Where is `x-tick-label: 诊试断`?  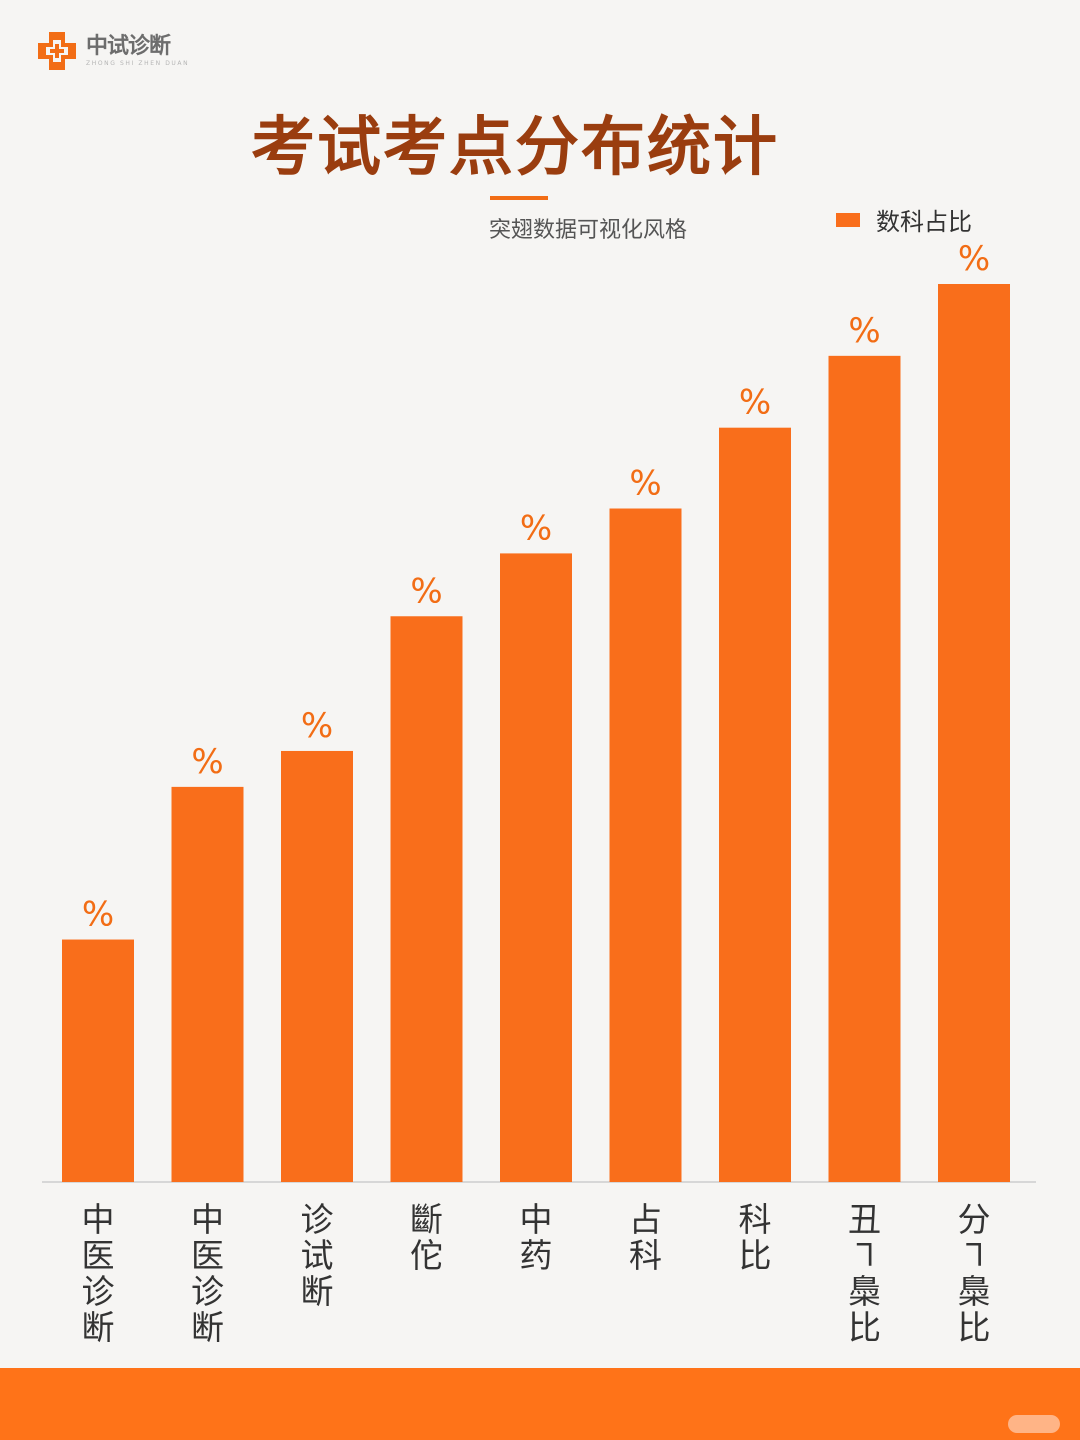
x-tick-label: 诊试断 is located at coordinates (317, 1255).